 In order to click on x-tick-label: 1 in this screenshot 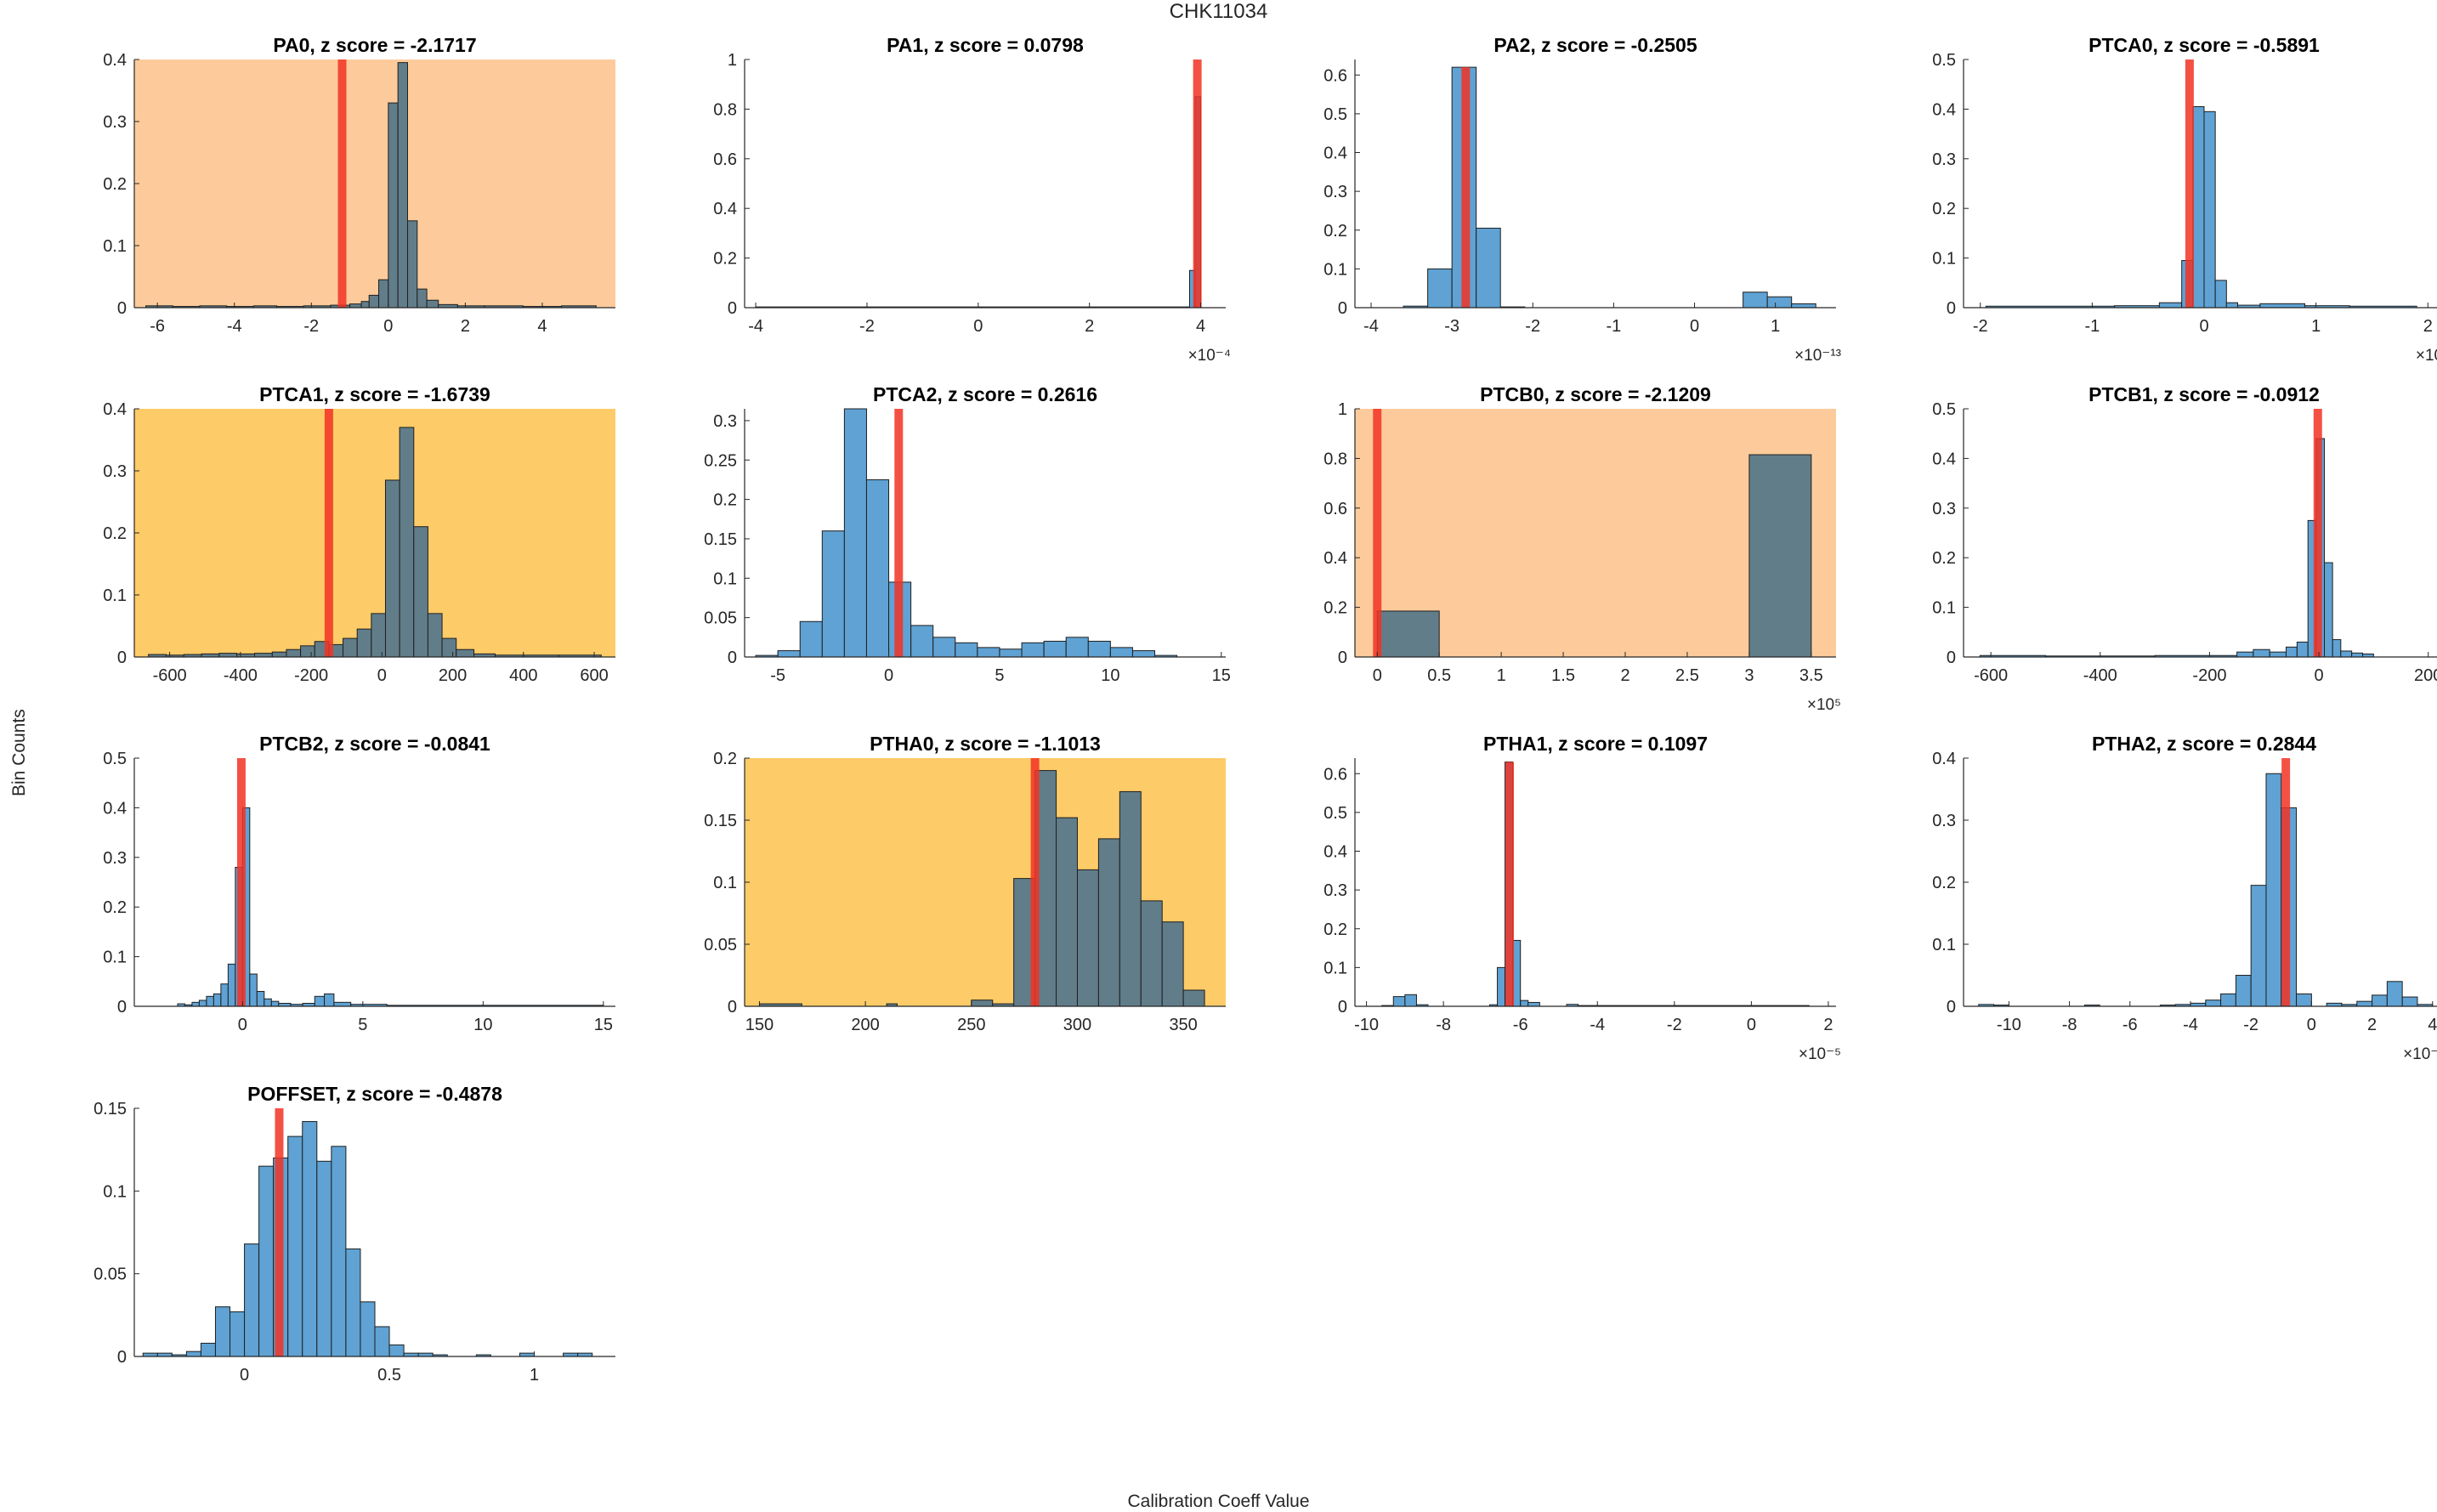, I will do `click(2316, 326)`.